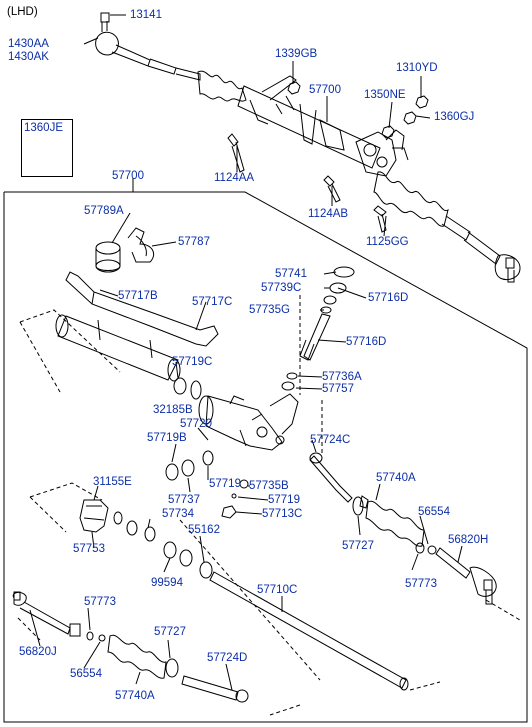  I want to click on assembly-code-label: 57700, so click(128, 176).